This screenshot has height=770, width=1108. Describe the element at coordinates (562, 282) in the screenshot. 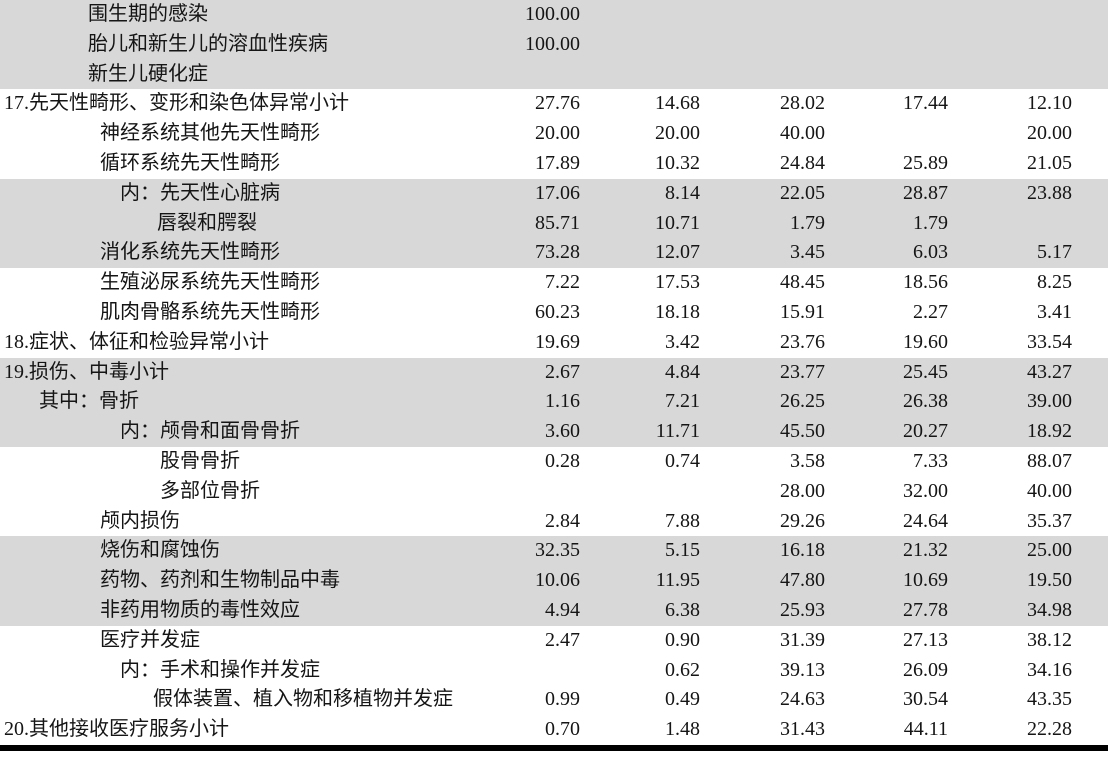

I see `value-cell-1: 7.22` at that location.